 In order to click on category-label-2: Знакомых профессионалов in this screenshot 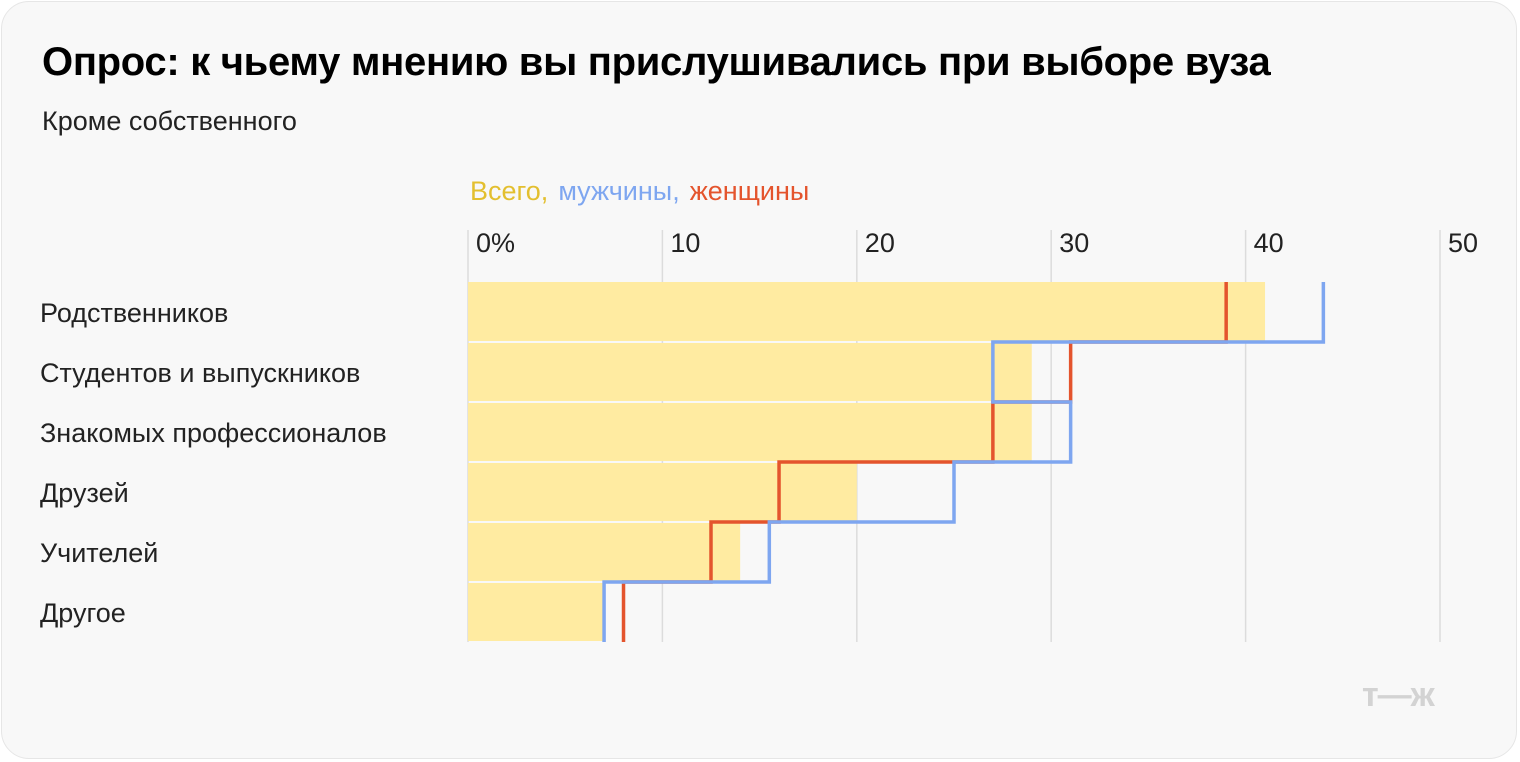, I will do `click(213, 433)`.